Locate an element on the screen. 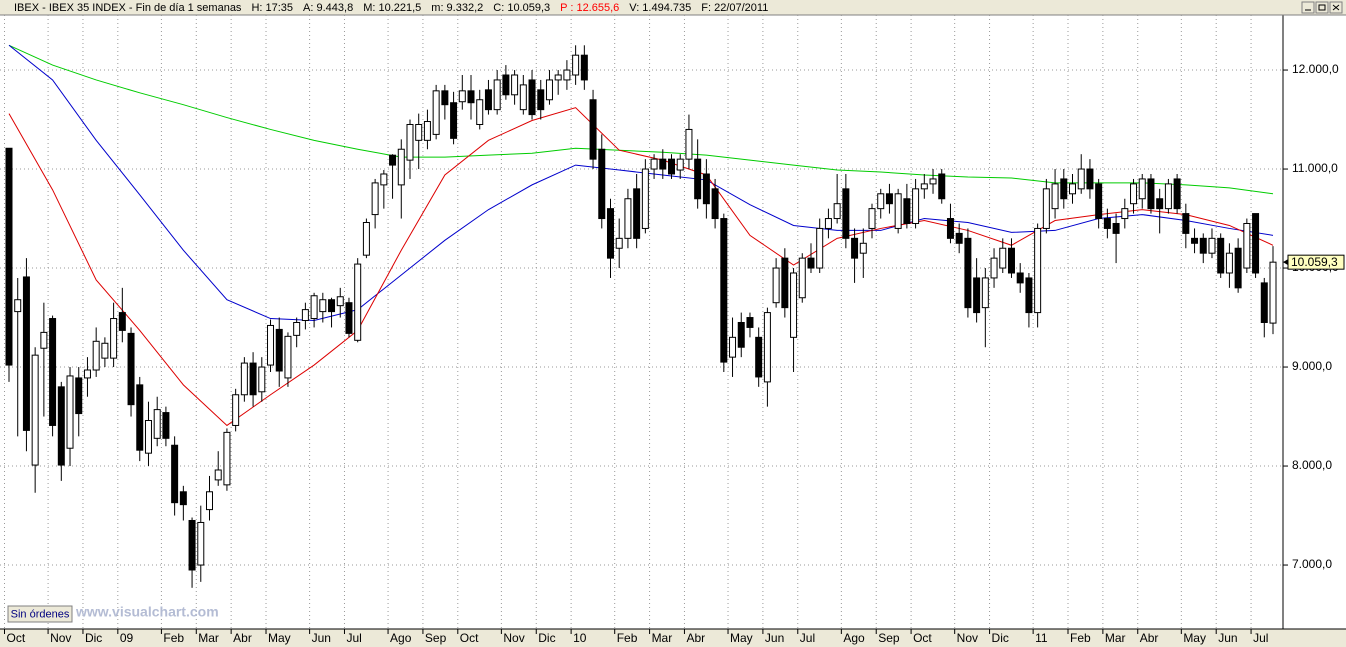  y-tick-label: 12.000,0 is located at coordinates (1315, 69).